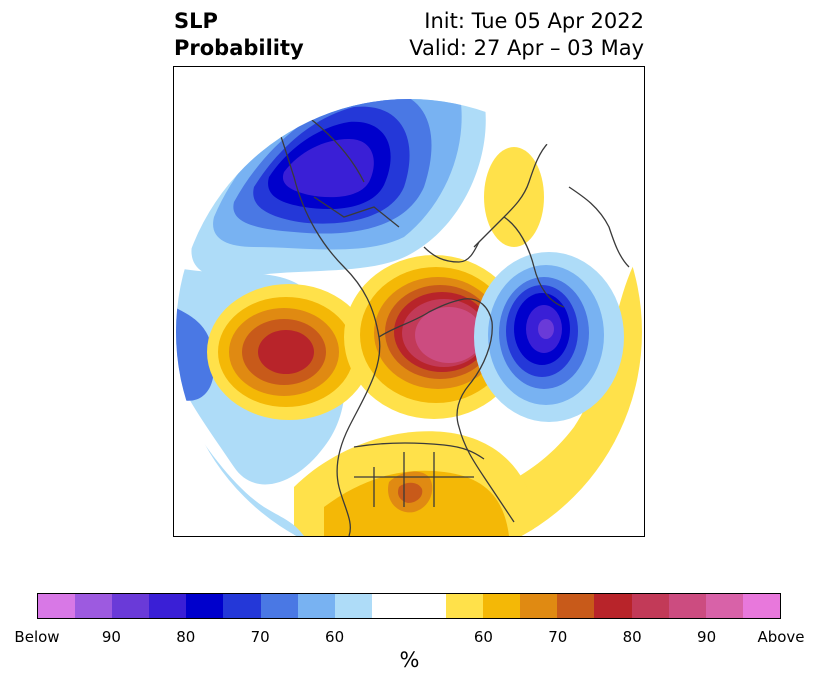  What do you see at coordinates (289, 352) in the screenshot?
I see `anomaly-high-alaska` at bounding box center [289, 352].